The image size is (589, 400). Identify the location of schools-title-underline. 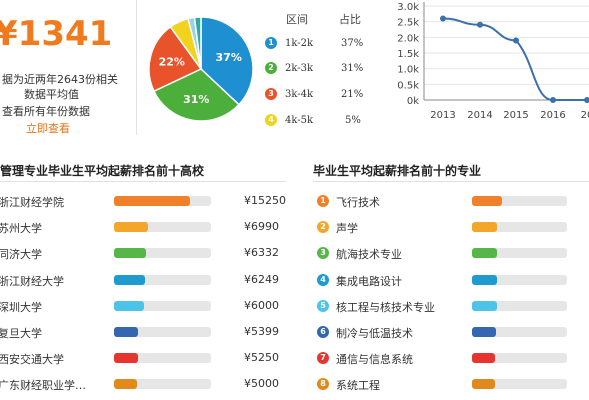
(143, 181).